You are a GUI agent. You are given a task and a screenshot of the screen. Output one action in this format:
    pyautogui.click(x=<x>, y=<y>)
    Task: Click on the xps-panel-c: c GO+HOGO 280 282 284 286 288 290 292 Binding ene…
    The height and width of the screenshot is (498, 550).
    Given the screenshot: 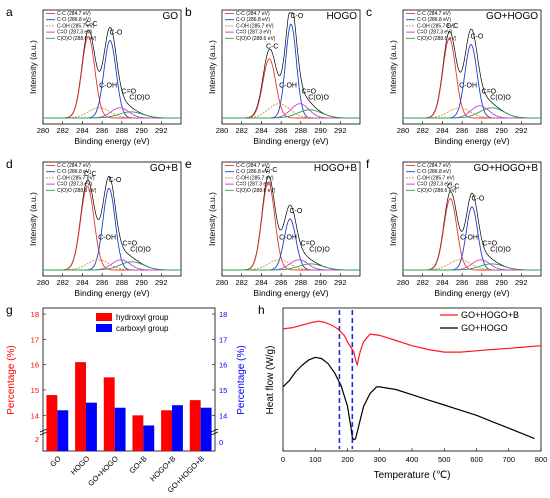 What is the action you would take?
    pyautogui.click(x=454, y=75)
    